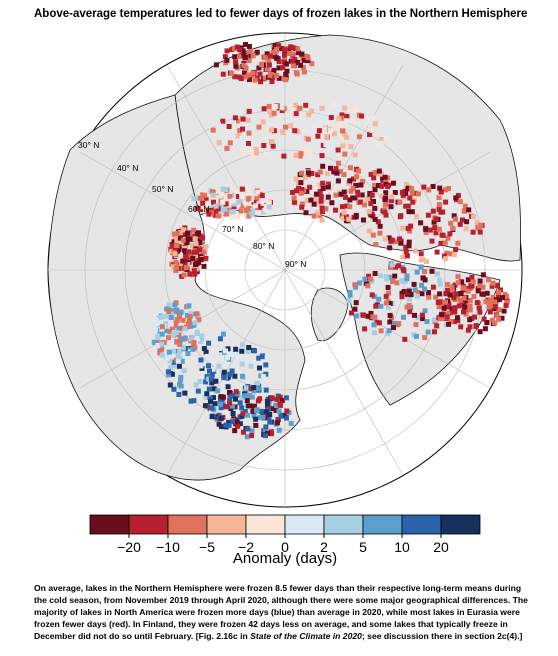 The height and width of the screenshot is (656, 558). I want to click on colorbar: −20 −10 −5 −2 0 2 5 10 20, so click(285, 534).